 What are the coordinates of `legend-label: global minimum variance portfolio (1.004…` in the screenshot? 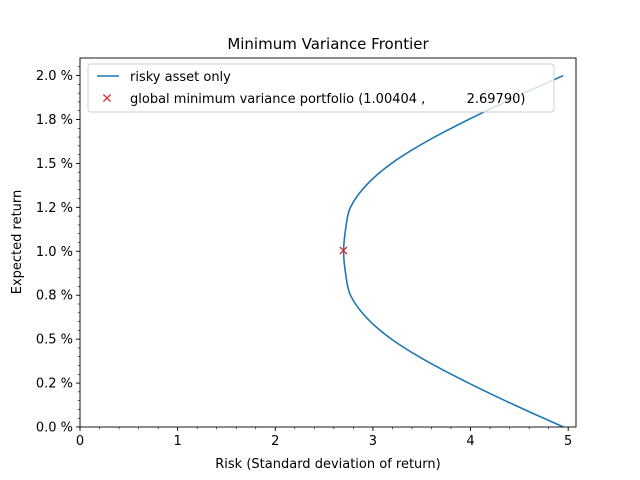 It's located at (327, 99).